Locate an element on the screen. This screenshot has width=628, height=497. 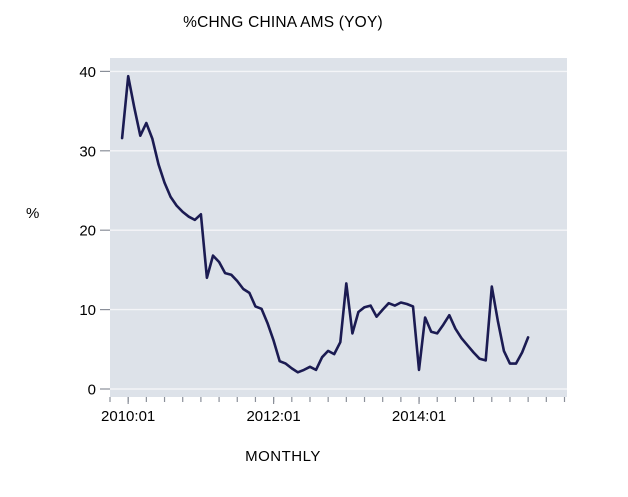
y-tick-label-30: 30 is located at coordinates (87, 151).